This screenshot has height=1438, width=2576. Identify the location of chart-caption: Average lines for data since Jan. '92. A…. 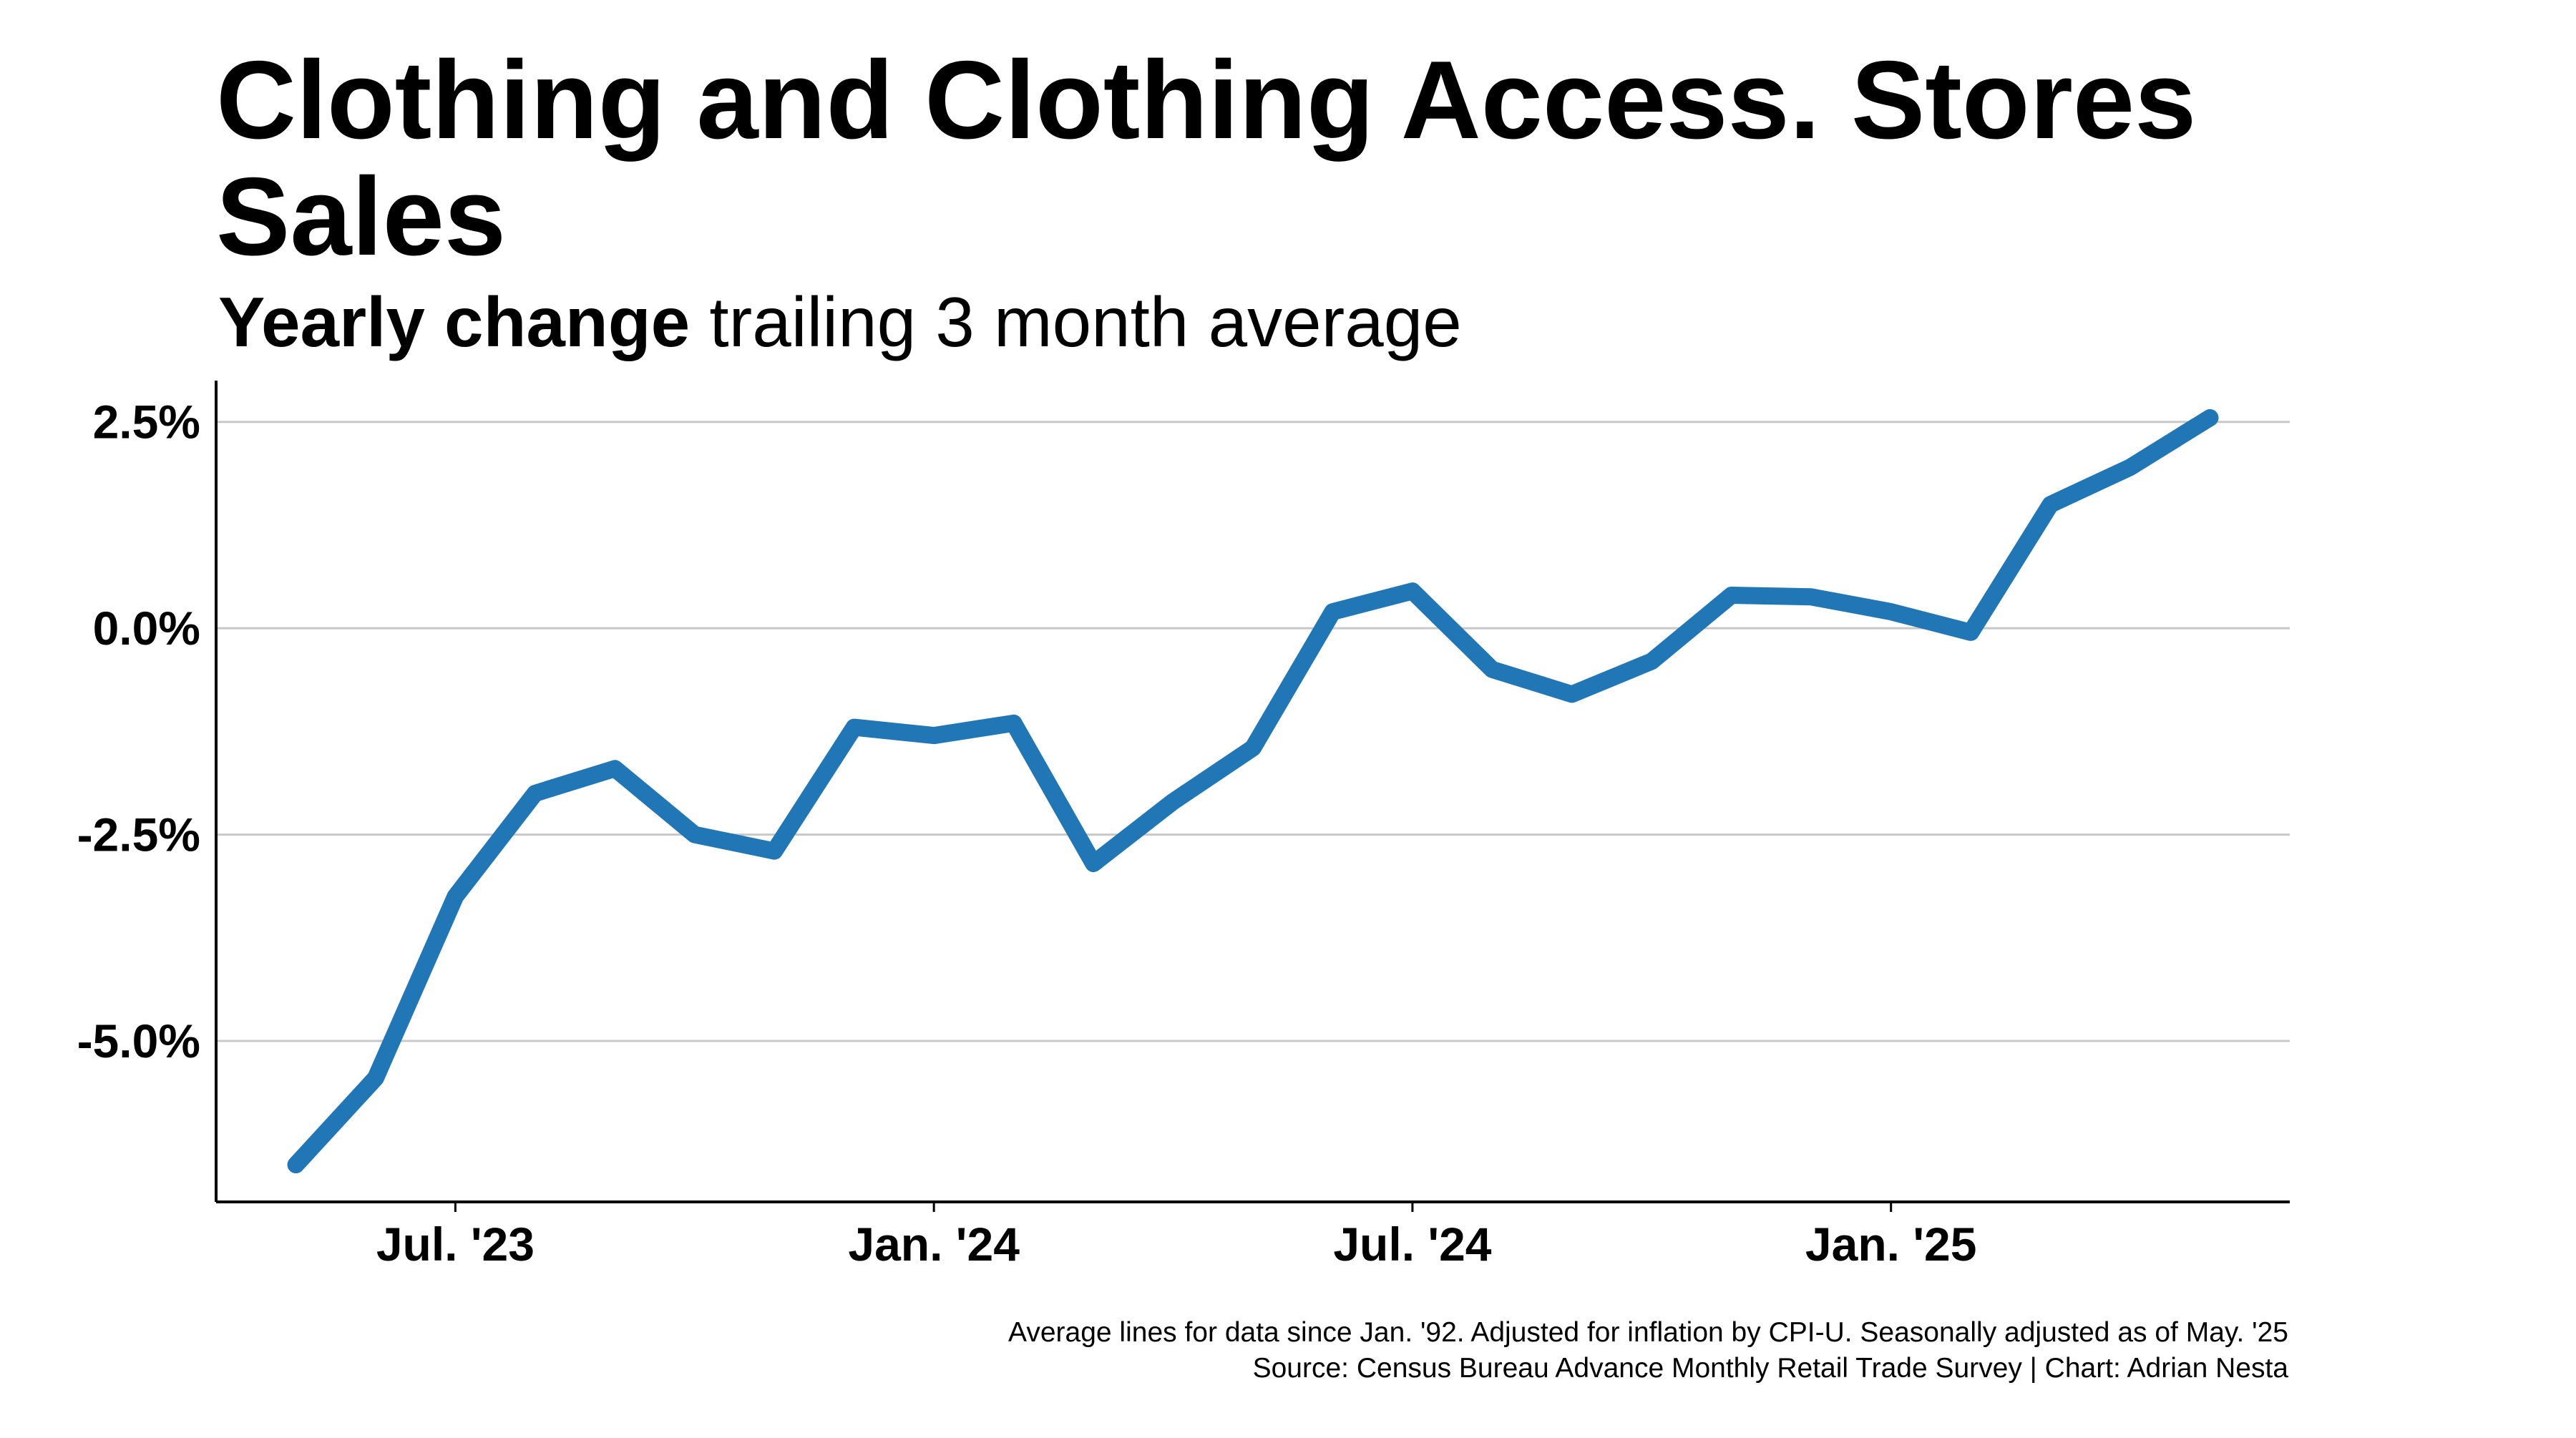
(1648, 1350).